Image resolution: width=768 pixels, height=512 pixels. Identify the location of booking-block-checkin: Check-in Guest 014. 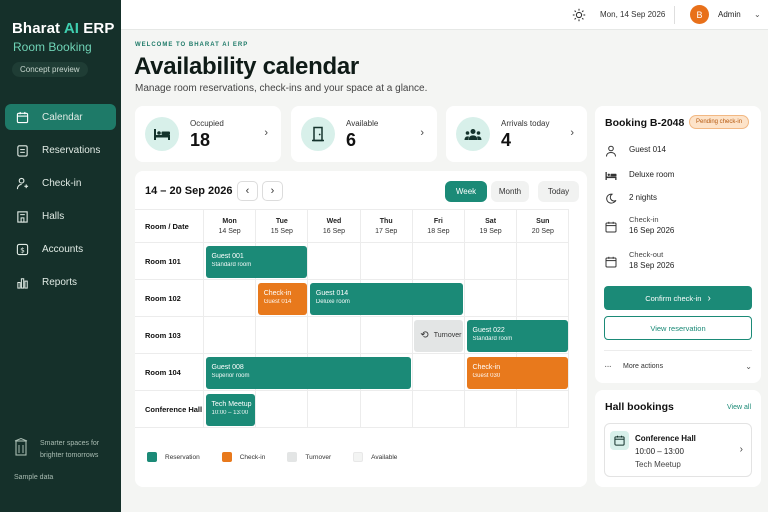
(282, 298).